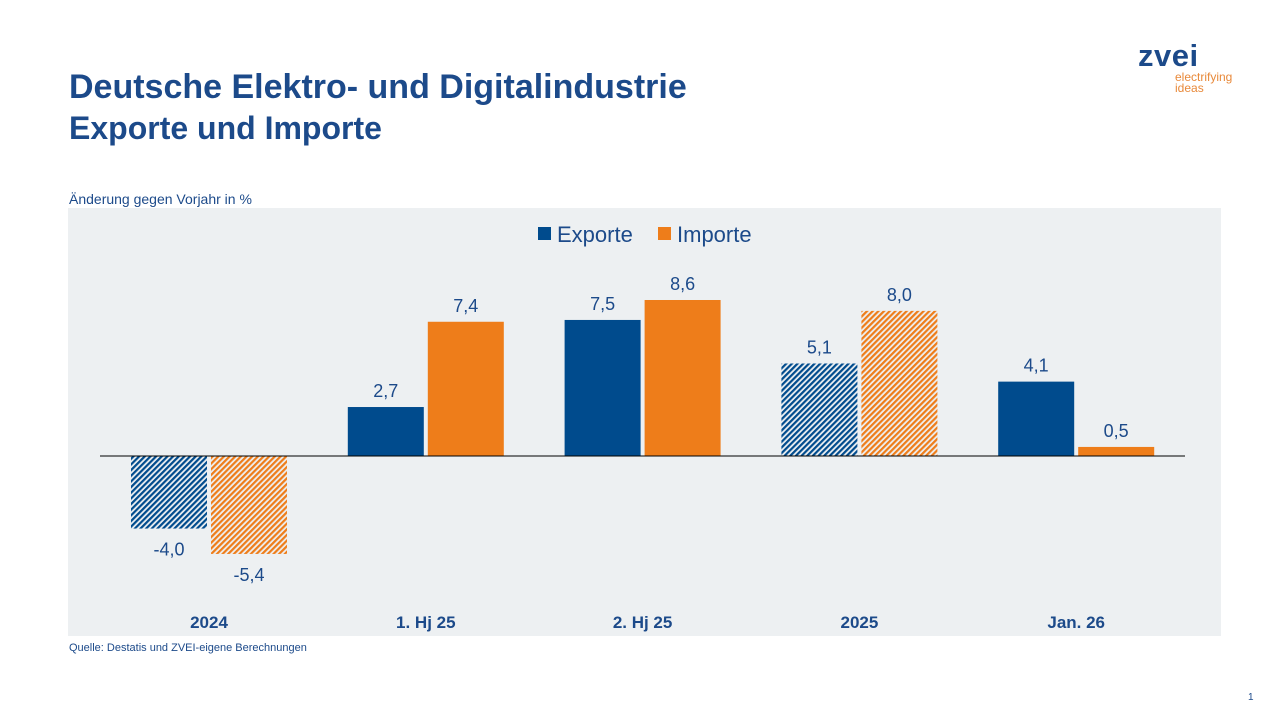  What do you see at coordinates (544, 233) in the screenshot?
I see `legend-swatch-exporte` at bounding box center [544, 233].